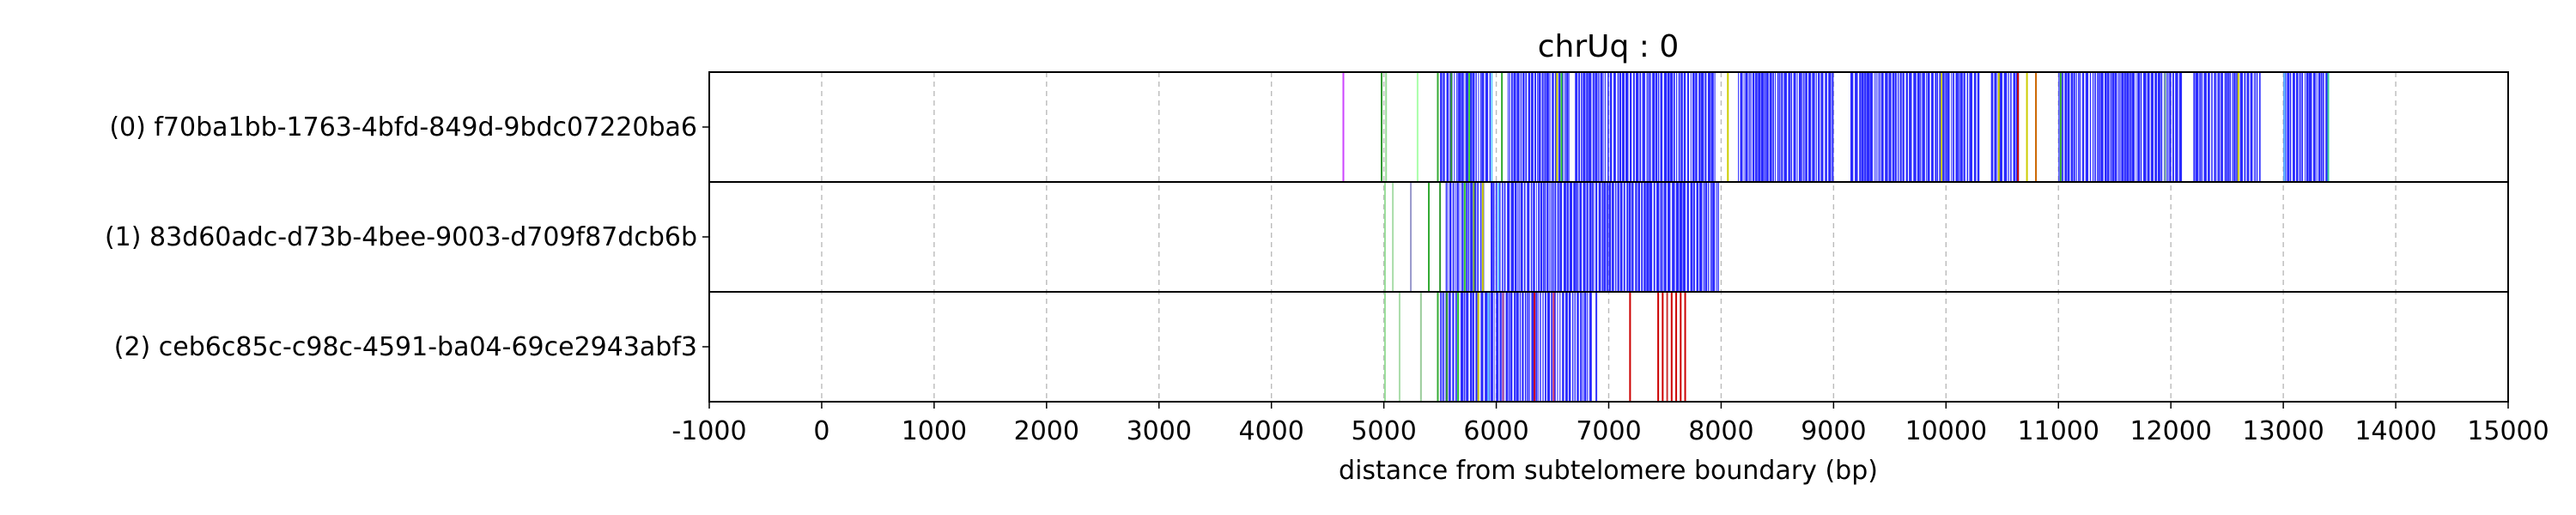  What do you see at coordinates (1383, 431) in the screenshot?
I see `x-tick-label: 5000` at bounding box center [1383, 431].